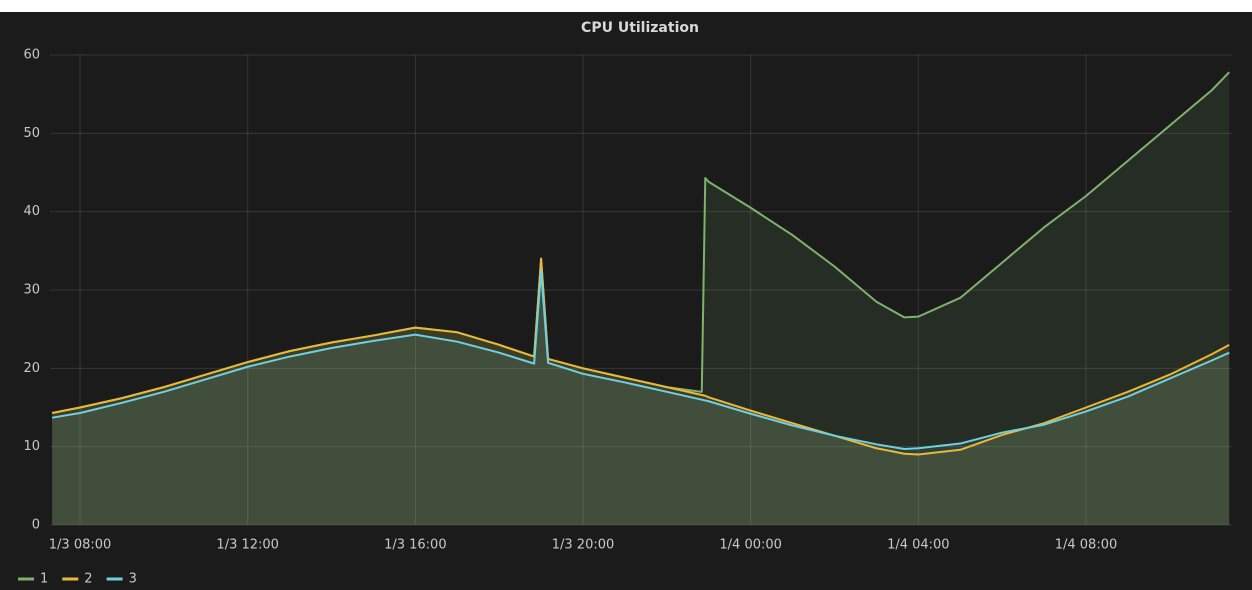  I want to click on y-tick-label: 20, so click(31, 368).